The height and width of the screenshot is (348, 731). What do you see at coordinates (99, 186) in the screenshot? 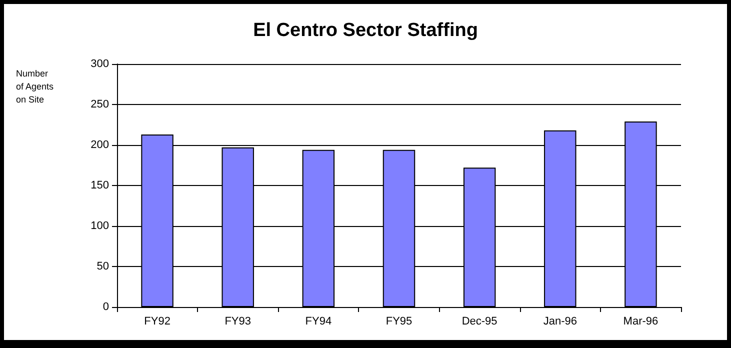
I see `y-tick-label: 150` at bounding box center [99, 186].